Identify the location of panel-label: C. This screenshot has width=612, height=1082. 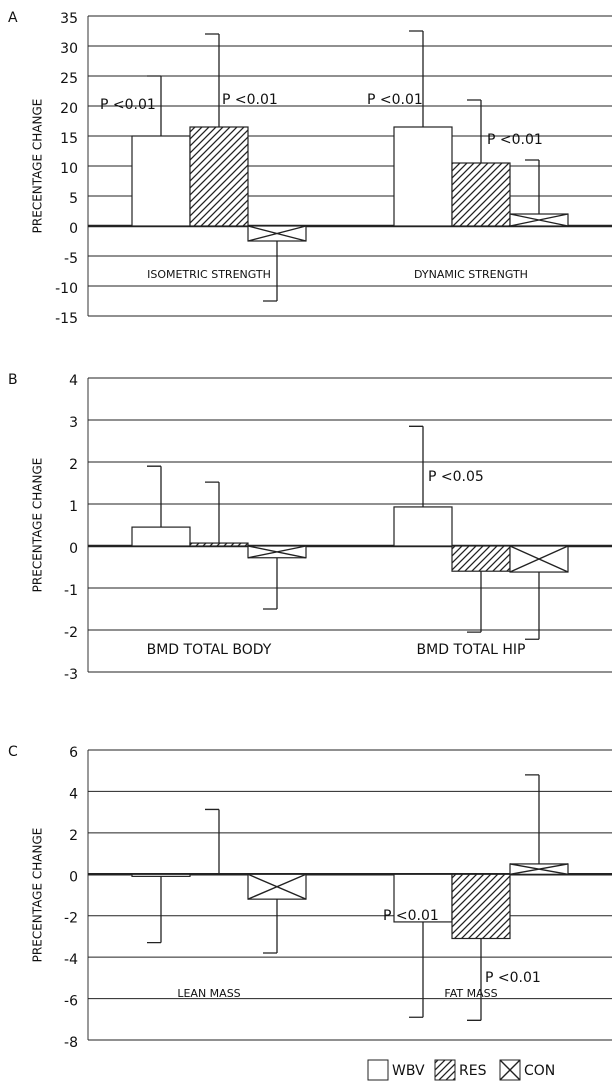
(13, 752).